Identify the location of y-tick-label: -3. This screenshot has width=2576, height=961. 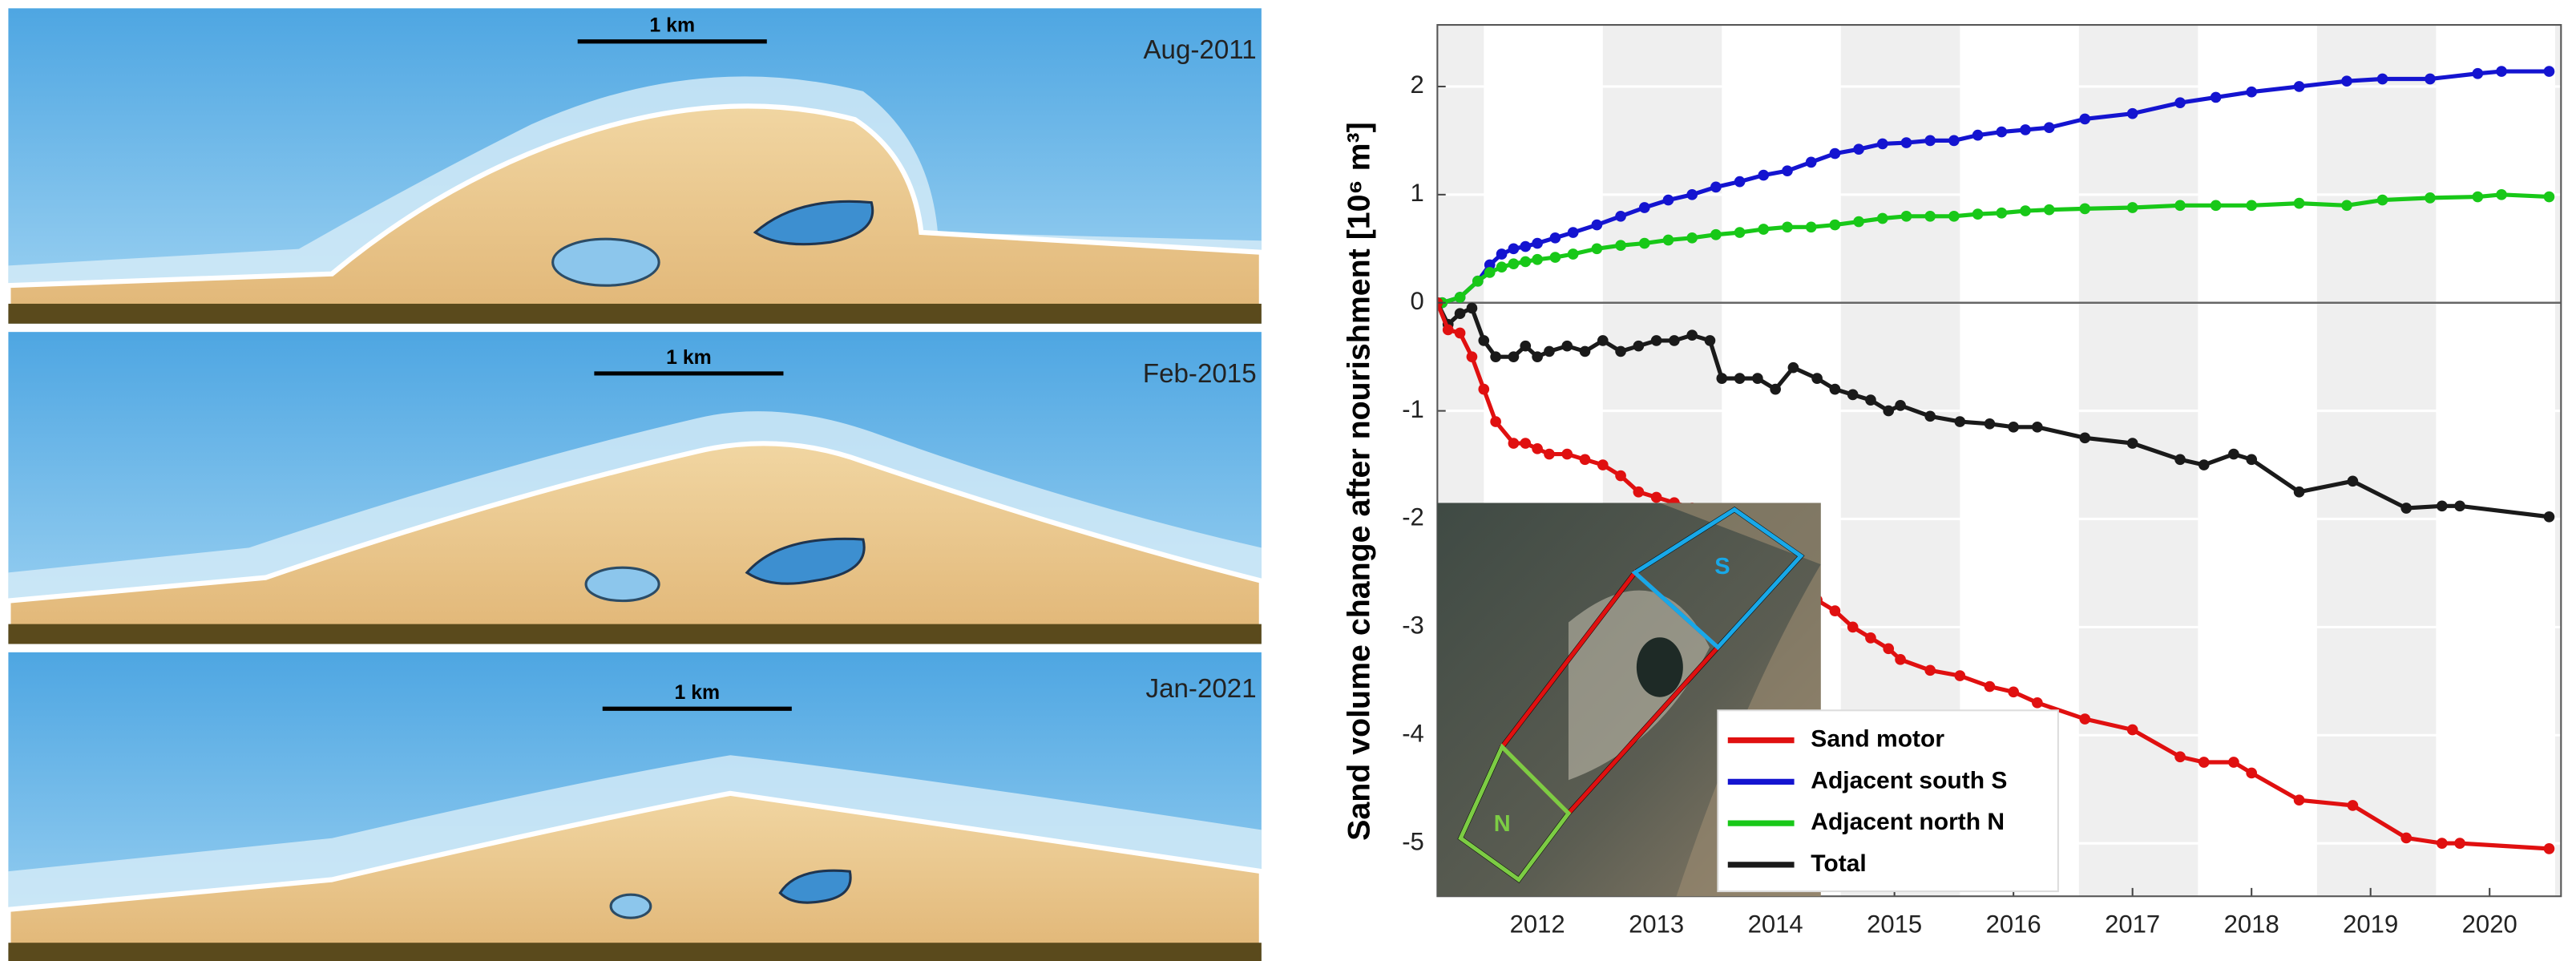
(1413, 626).